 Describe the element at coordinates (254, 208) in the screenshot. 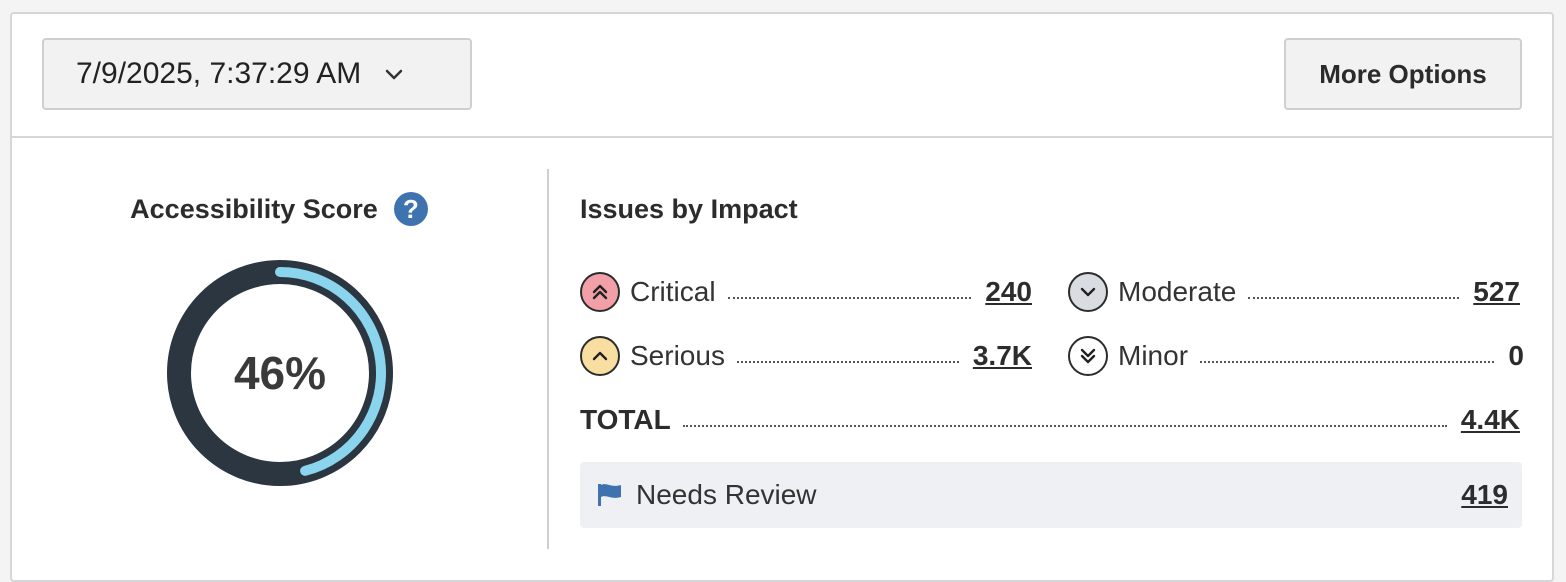

I see `score-title: Accessibility Score` at that location.